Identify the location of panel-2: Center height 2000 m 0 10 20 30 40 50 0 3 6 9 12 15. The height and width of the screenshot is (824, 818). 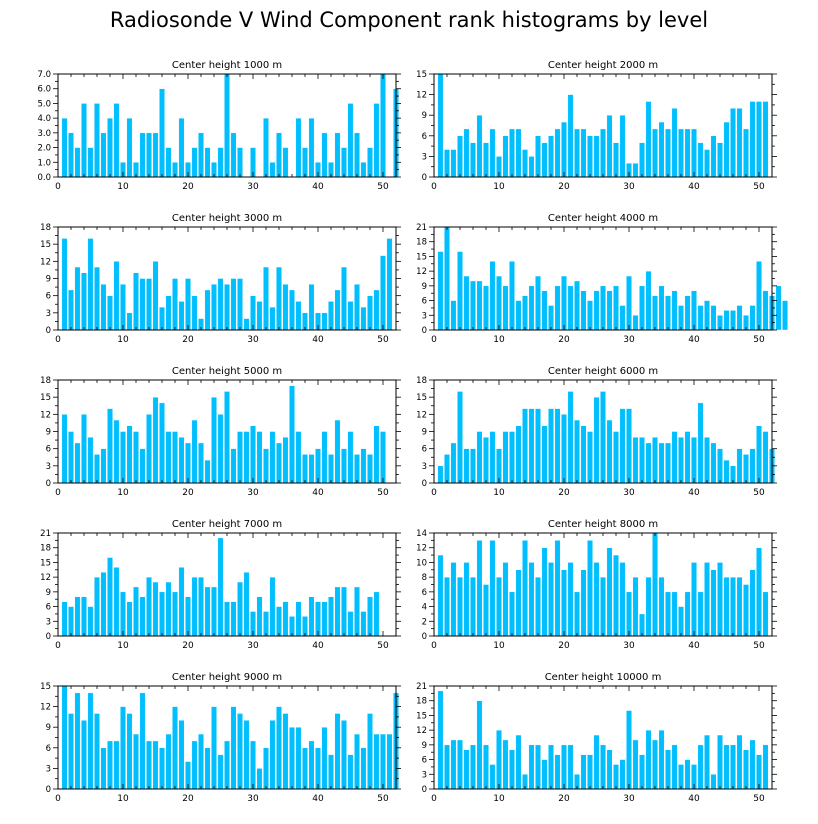
(596, 126).